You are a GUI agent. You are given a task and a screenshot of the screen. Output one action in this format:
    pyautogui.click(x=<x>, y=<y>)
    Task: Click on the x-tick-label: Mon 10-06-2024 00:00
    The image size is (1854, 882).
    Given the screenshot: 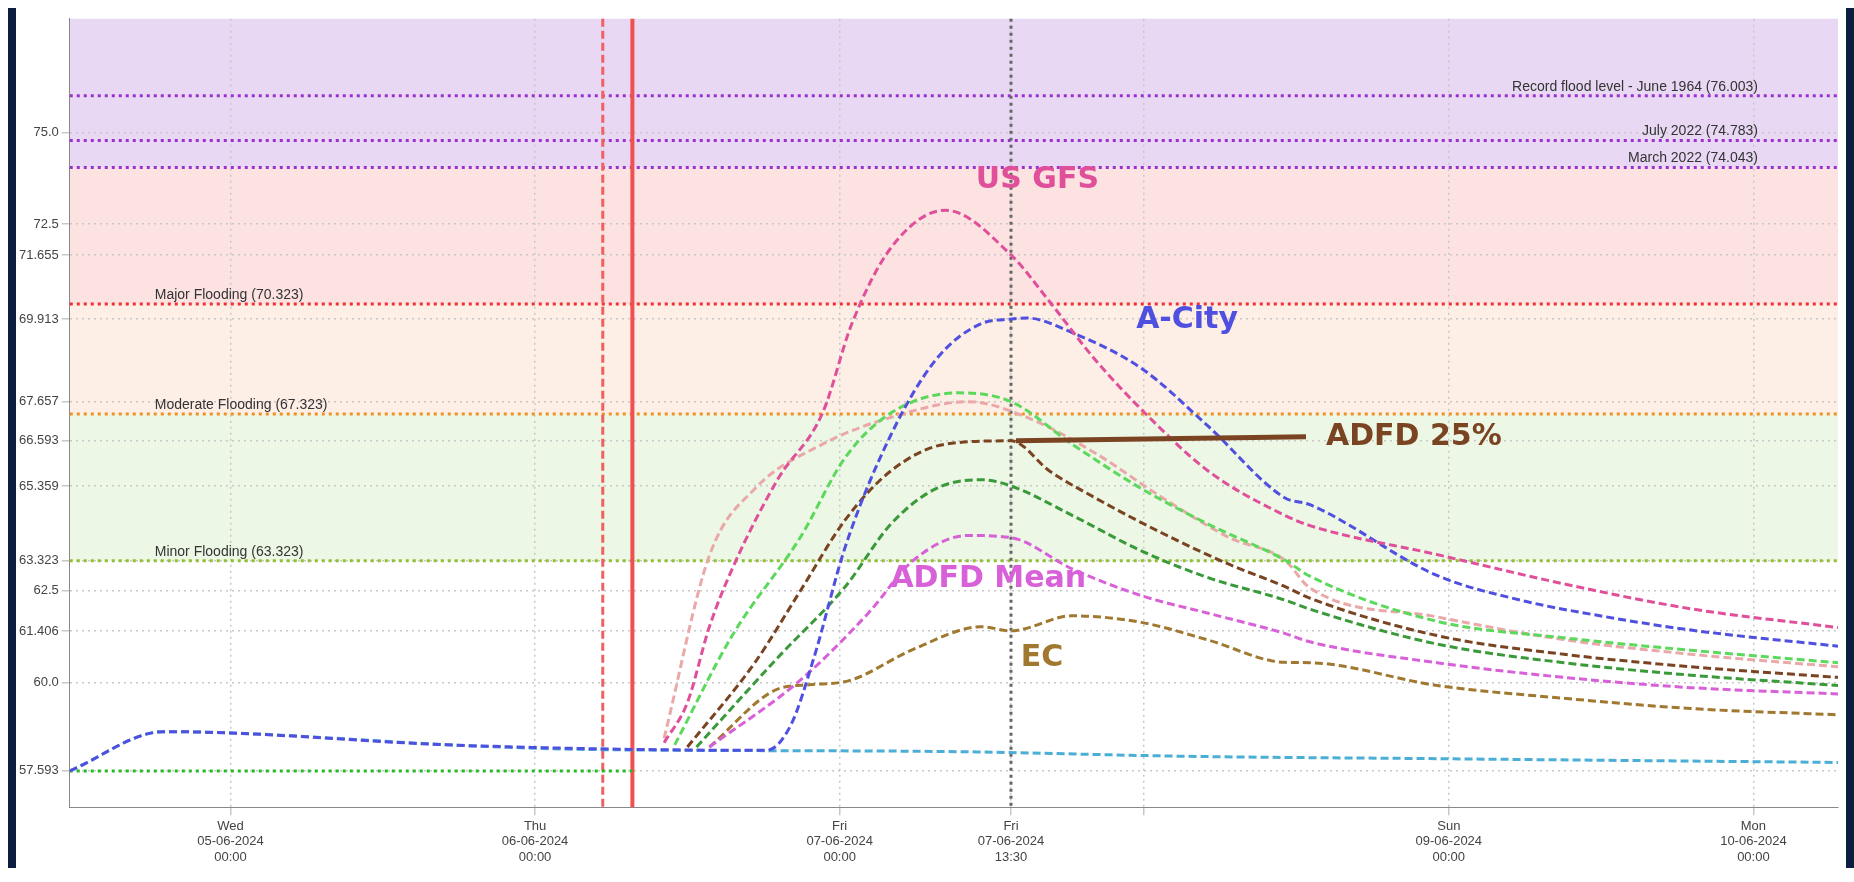 What is the action you would take?
    pyautogui.click(x=1753, y=840)
    